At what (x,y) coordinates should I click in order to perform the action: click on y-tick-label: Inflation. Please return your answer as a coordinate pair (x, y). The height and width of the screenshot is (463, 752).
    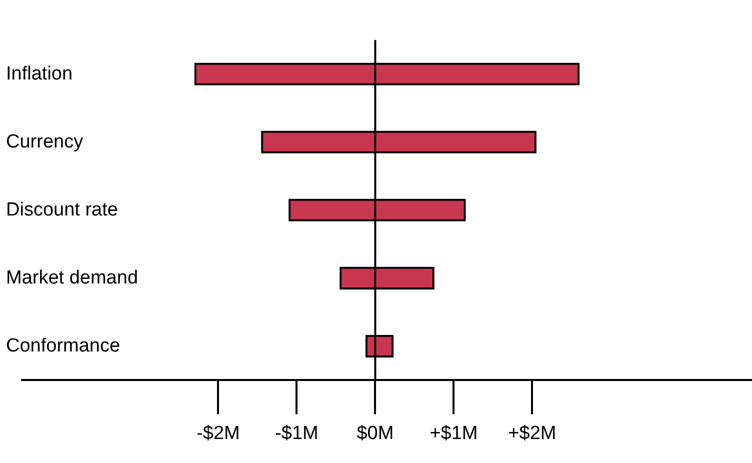
    Looking at the image, I should click on (39, 73).